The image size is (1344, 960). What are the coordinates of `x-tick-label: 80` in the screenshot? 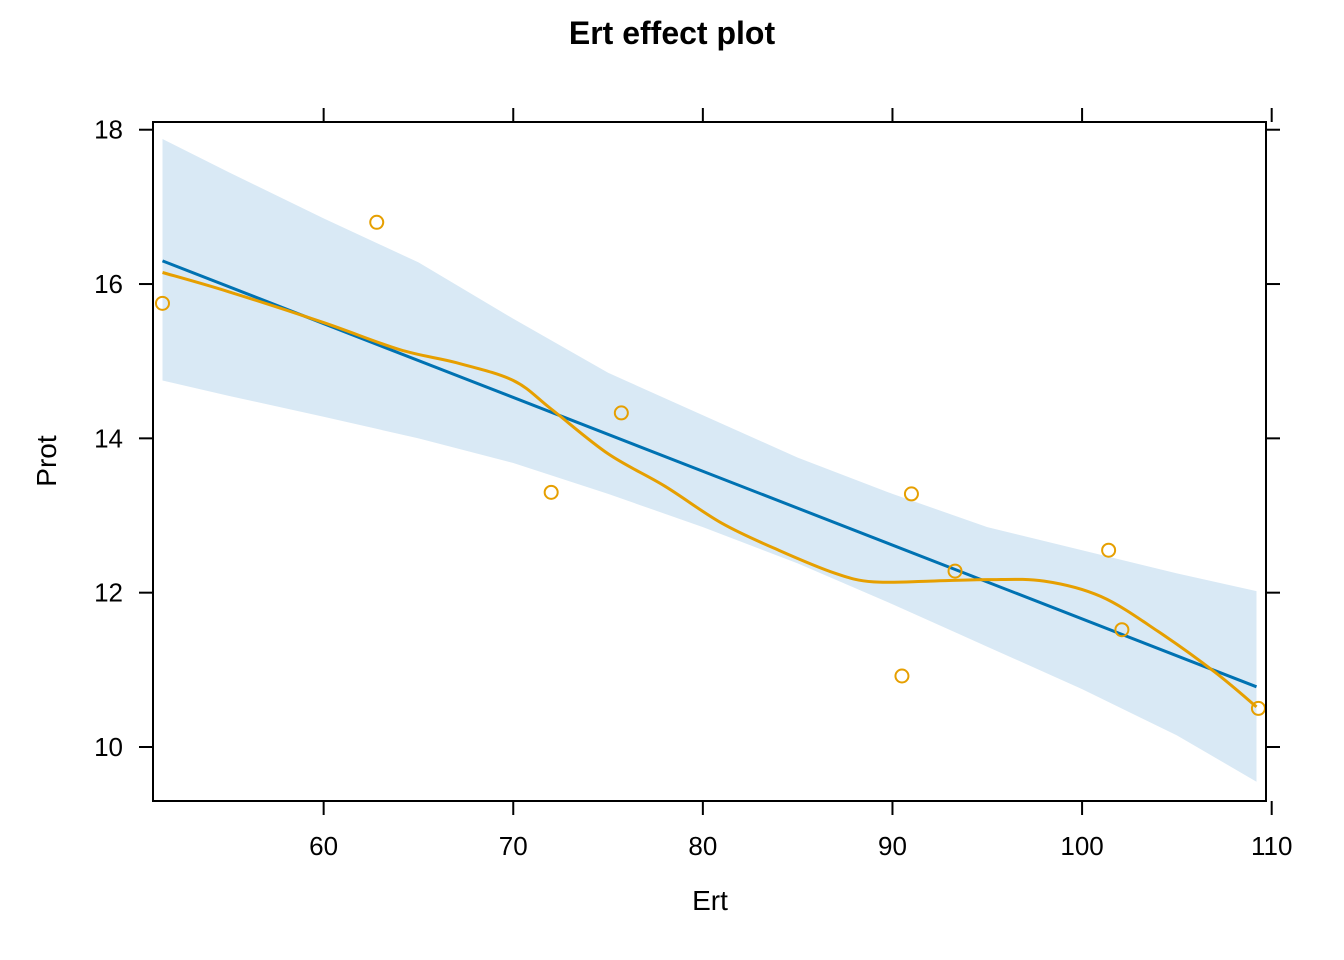 It's located at (702, 846).